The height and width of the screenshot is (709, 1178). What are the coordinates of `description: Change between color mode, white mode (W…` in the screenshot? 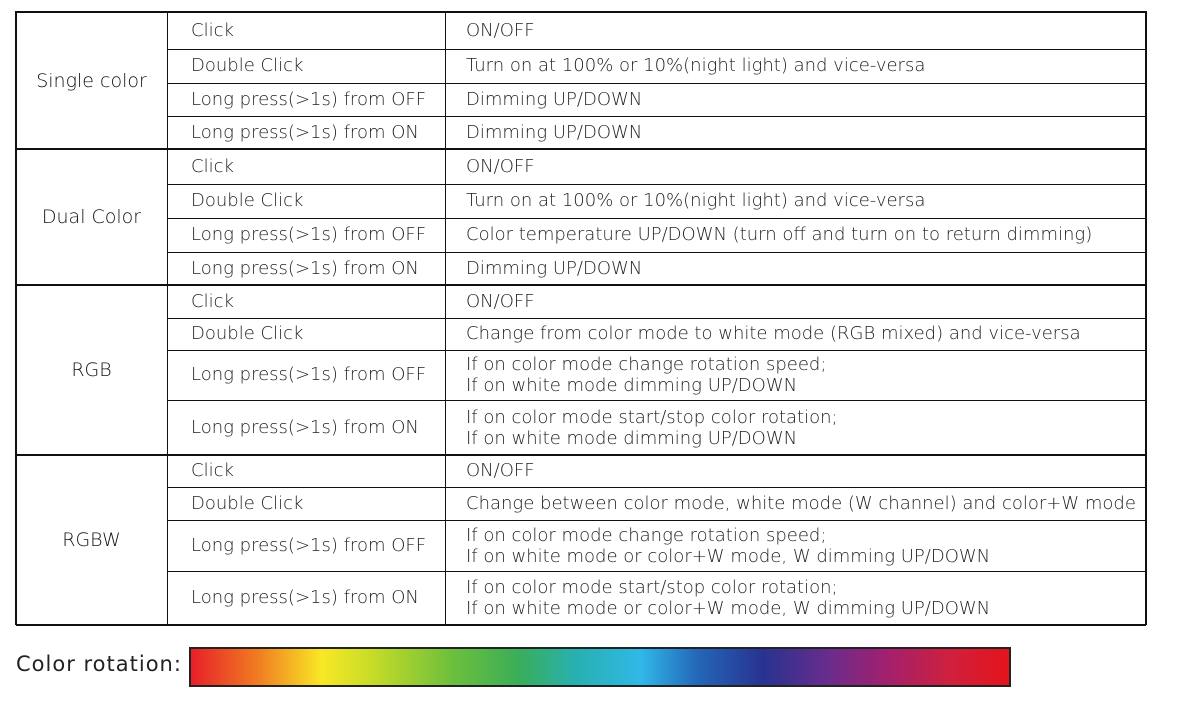 It's located at (801, 503).